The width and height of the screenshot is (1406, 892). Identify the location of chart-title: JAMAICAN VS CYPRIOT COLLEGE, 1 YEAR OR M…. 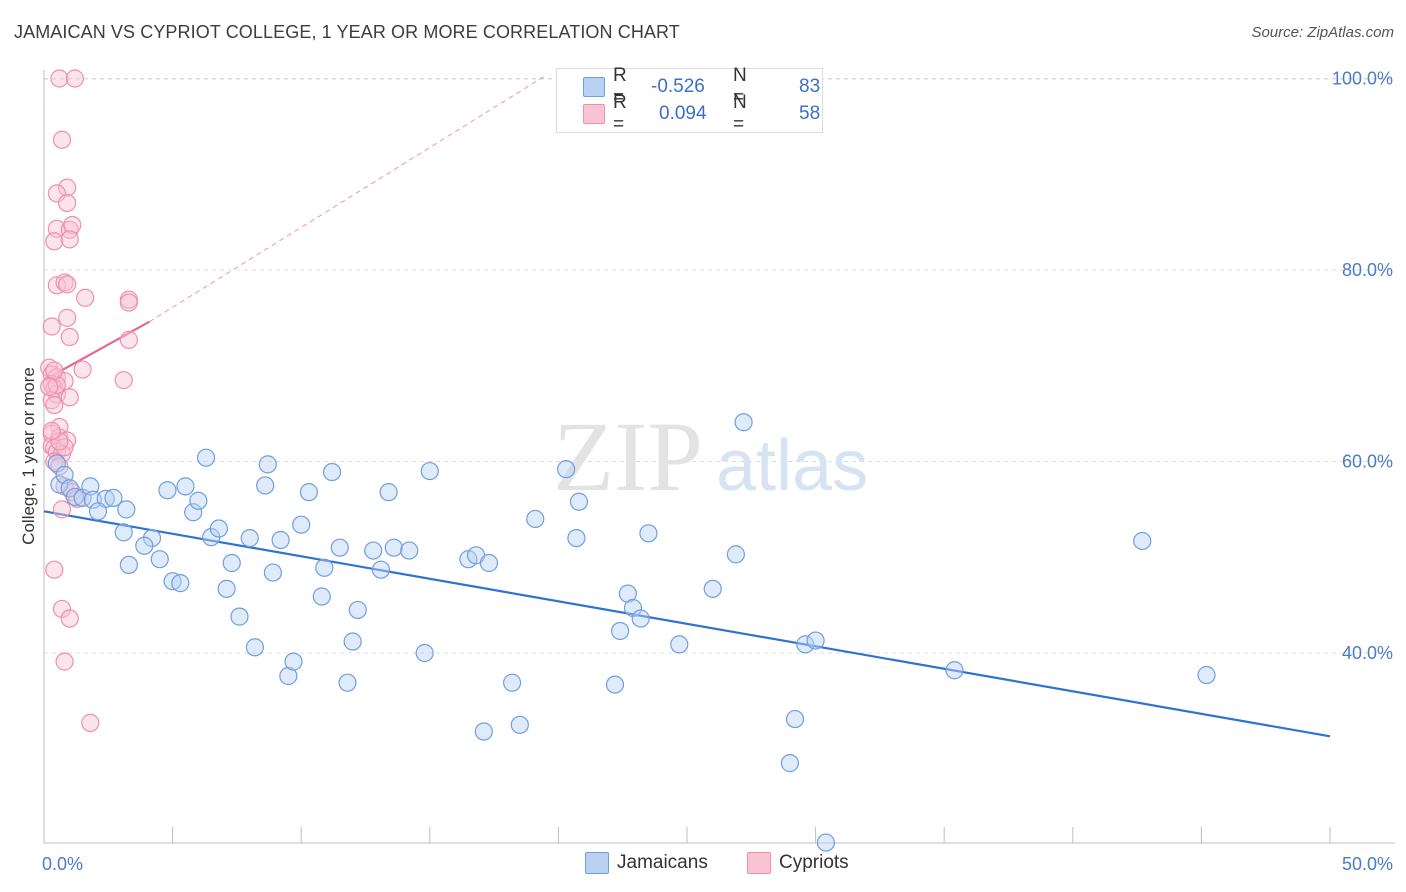
(347, 32).